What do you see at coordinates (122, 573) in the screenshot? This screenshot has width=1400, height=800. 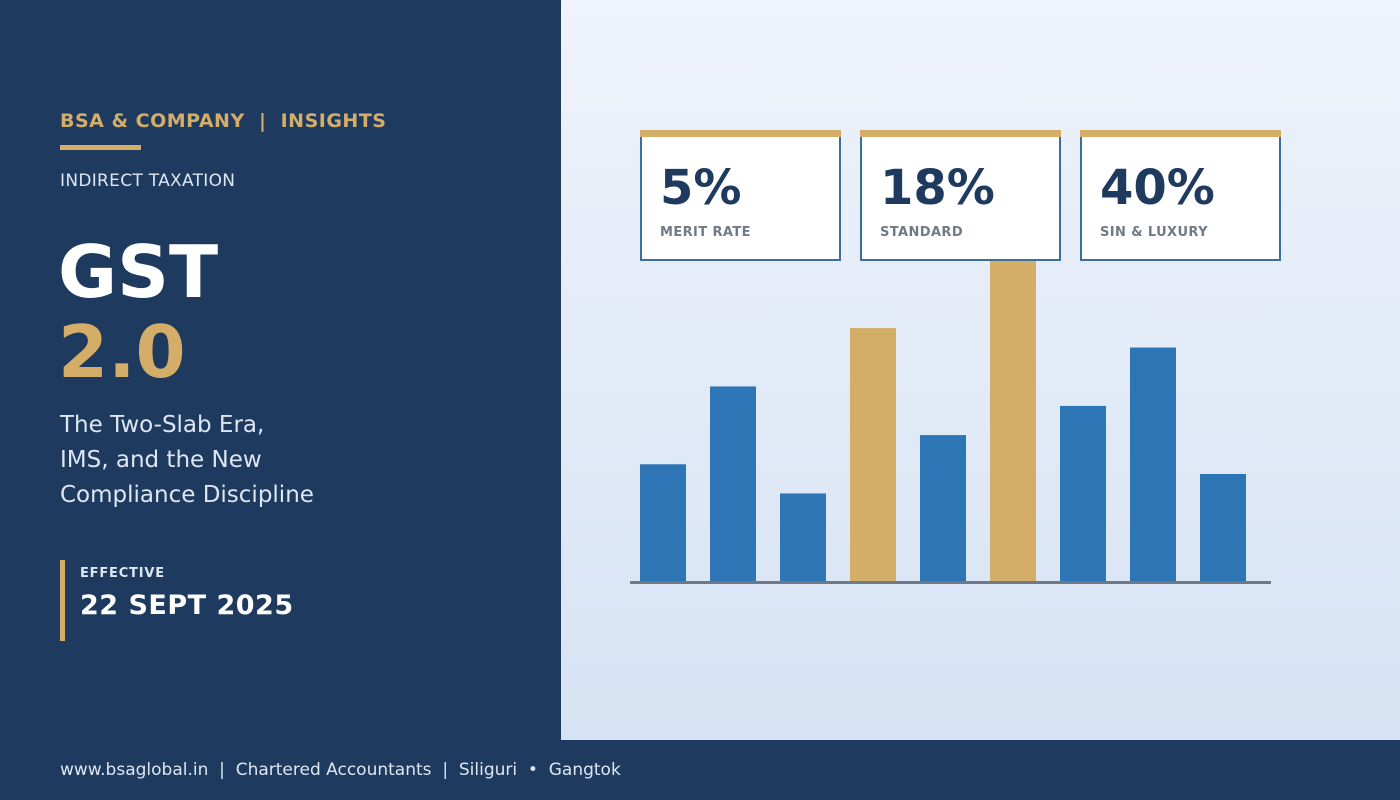 I see `effective-label: EFFECTIVE` at bounding box center [122, 573].